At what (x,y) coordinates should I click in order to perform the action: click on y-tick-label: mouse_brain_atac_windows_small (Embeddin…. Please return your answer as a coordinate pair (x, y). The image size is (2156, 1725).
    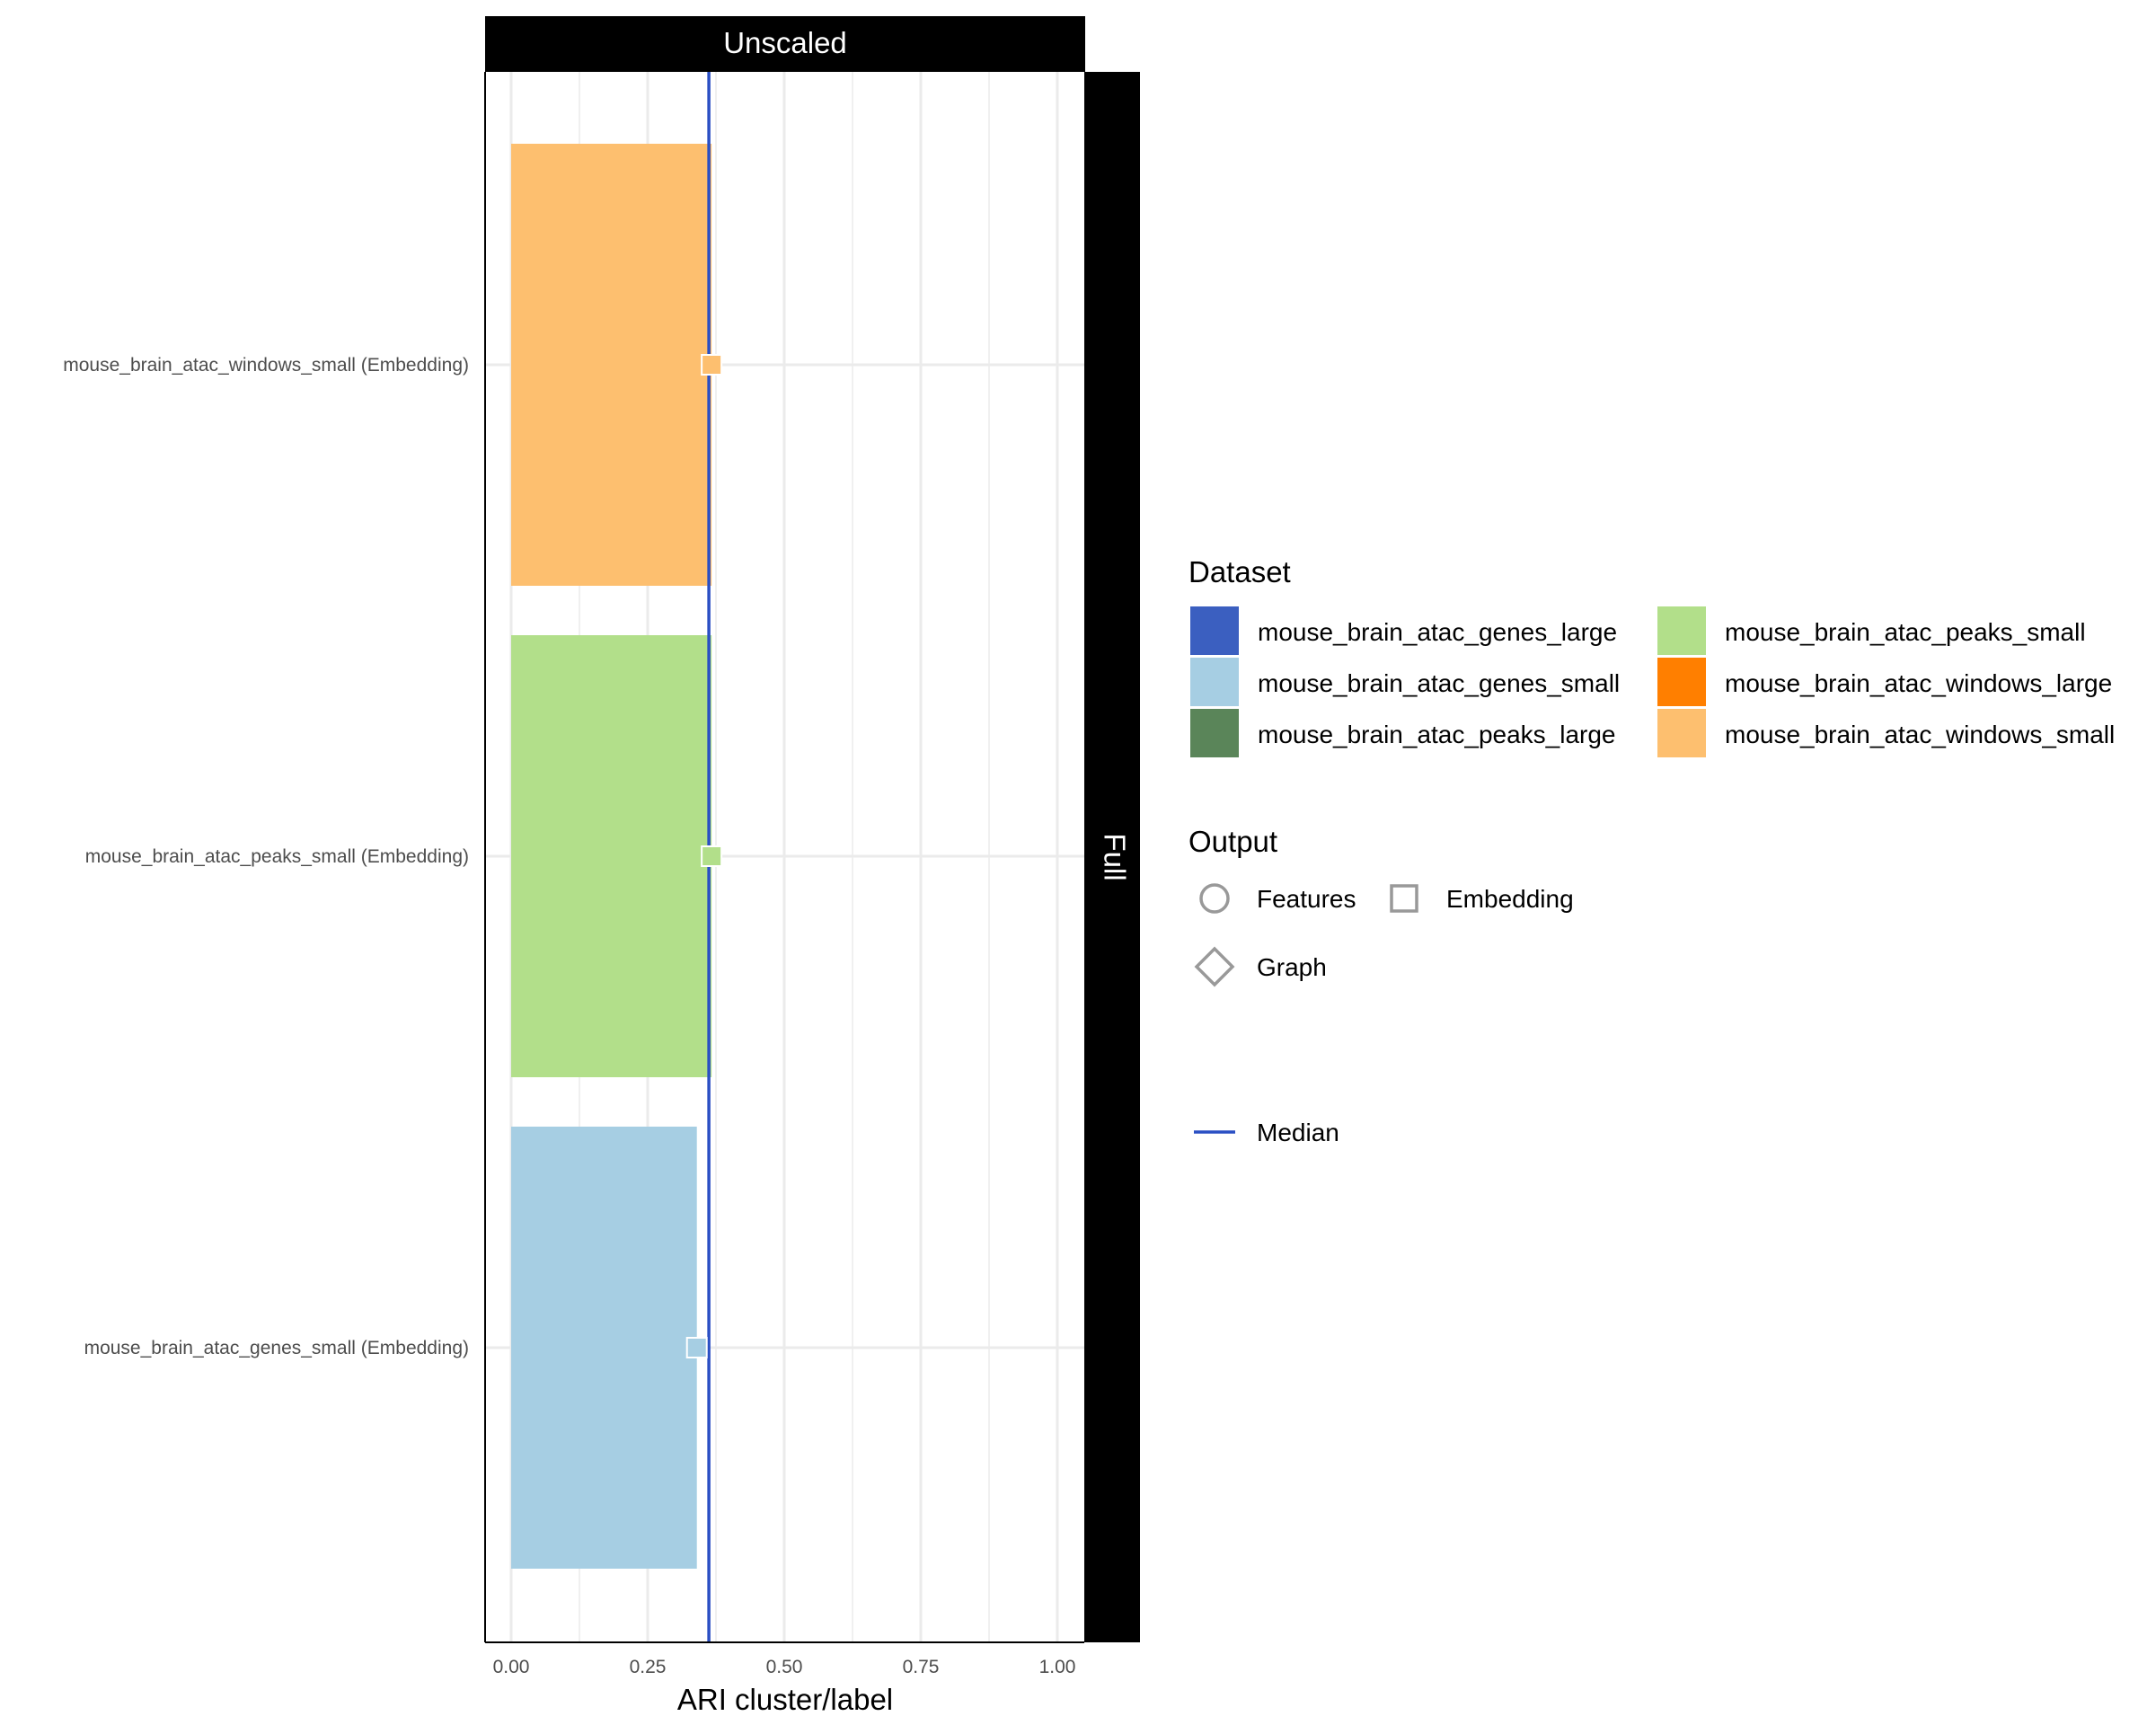
    Looking at the image, I should click on (266, 365).